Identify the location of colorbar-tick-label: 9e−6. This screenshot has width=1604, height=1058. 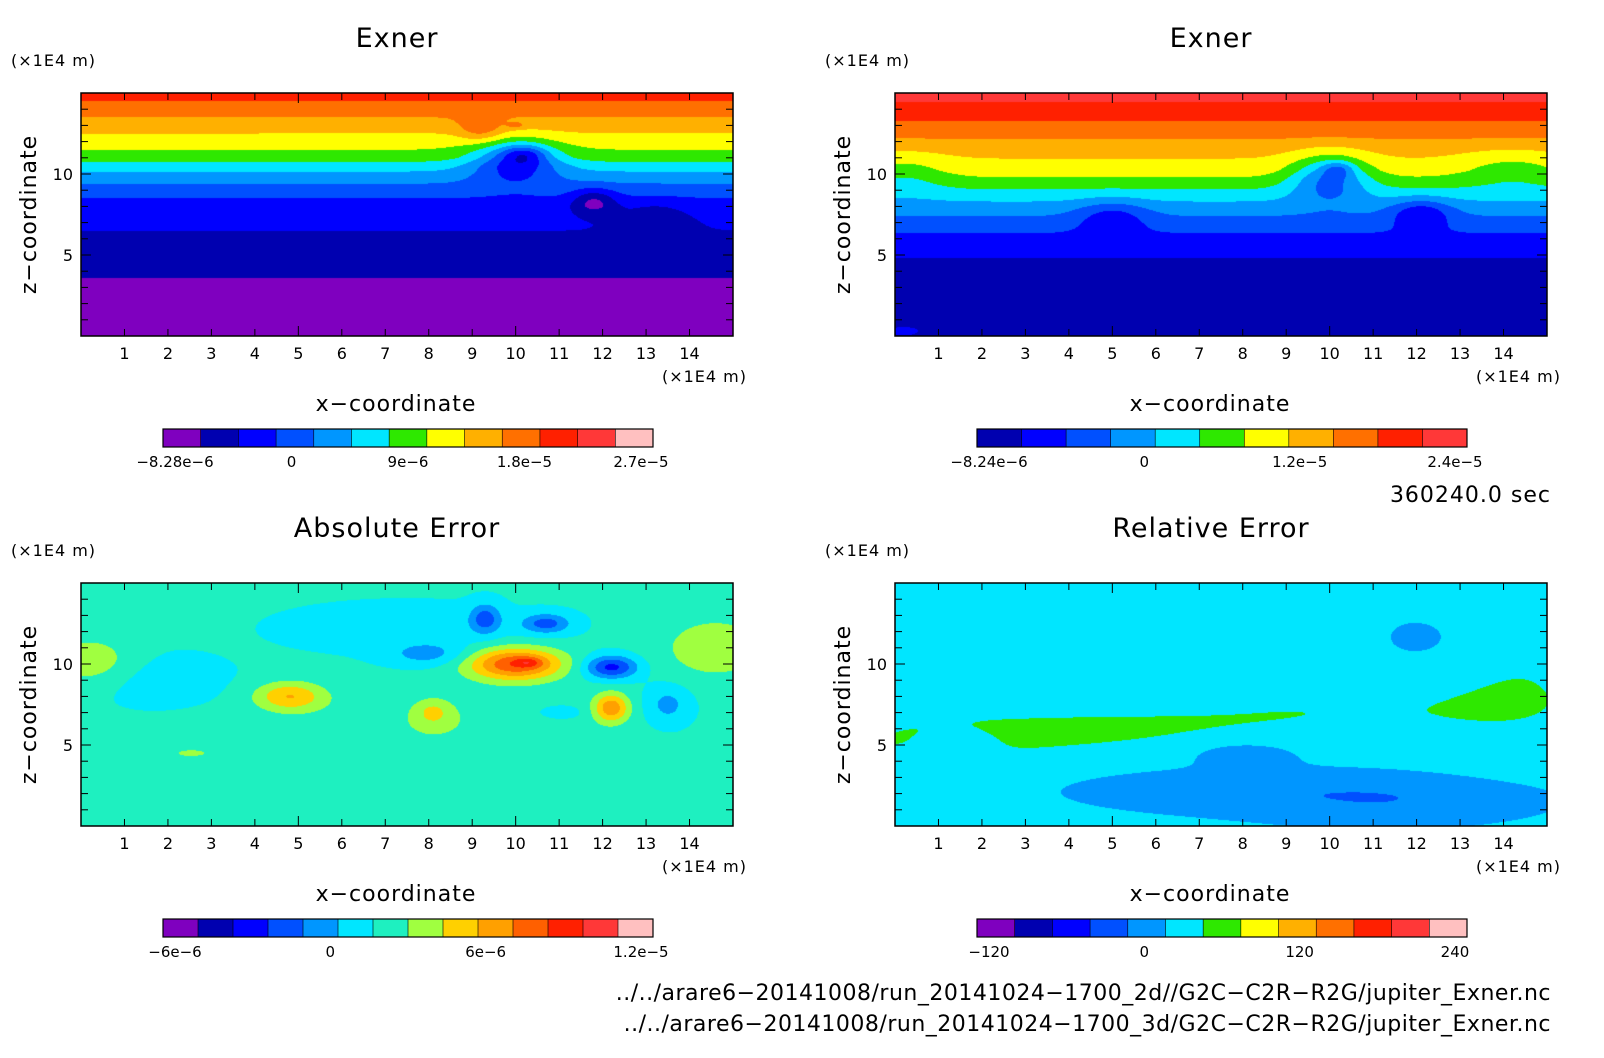
(408, 462).